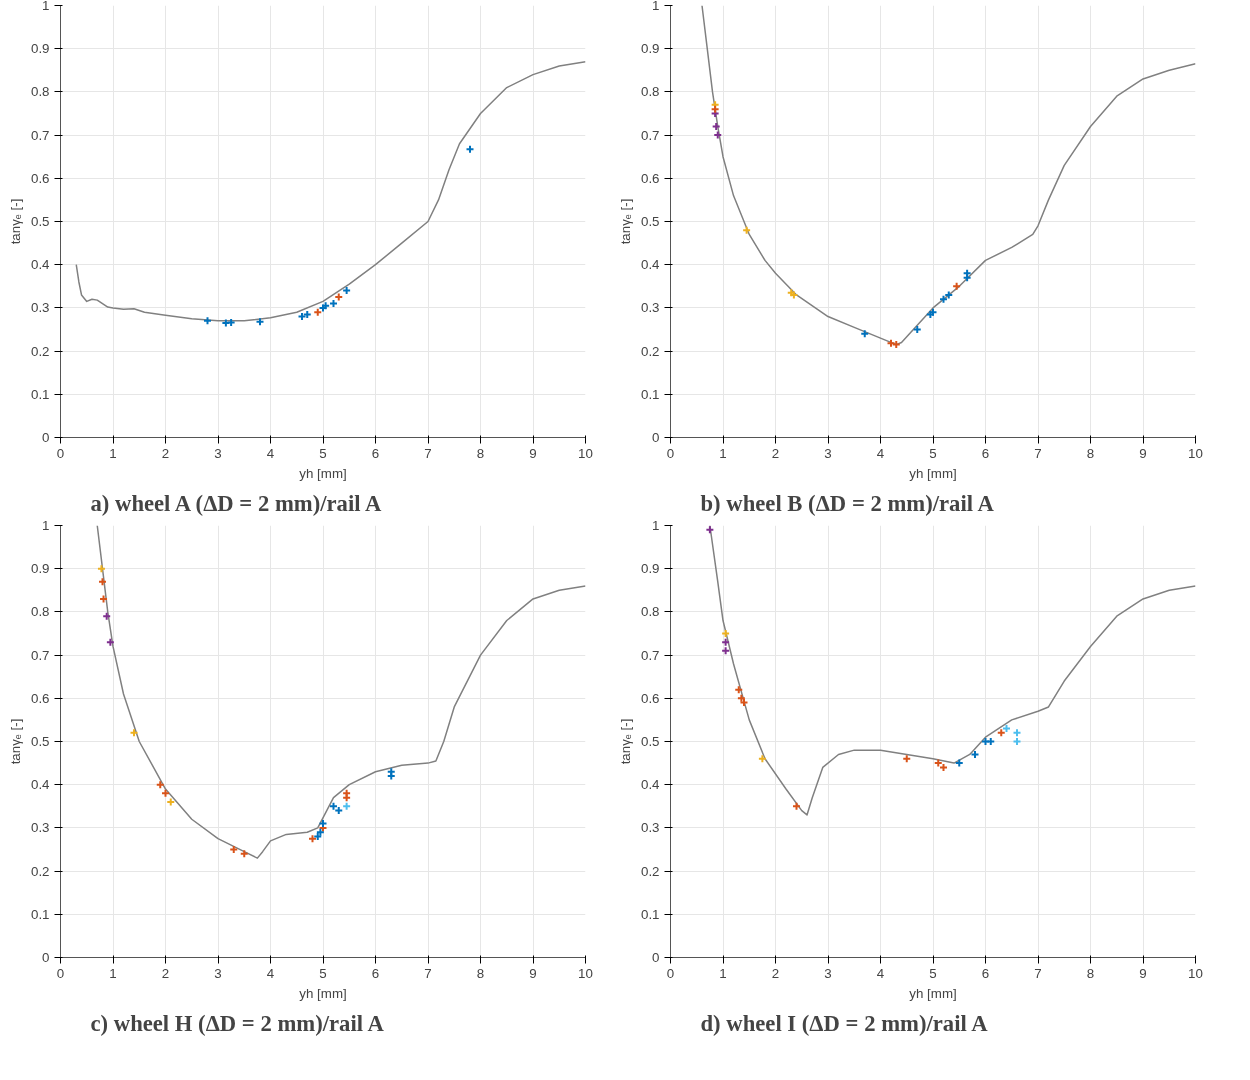 The image size is (1250, 1080). What do you see at coordinates (236, 503) in the screenshot?
I see `text: a) wheel A (ΔD = 2 mm)/rail A` at bounding box center [236, 503].